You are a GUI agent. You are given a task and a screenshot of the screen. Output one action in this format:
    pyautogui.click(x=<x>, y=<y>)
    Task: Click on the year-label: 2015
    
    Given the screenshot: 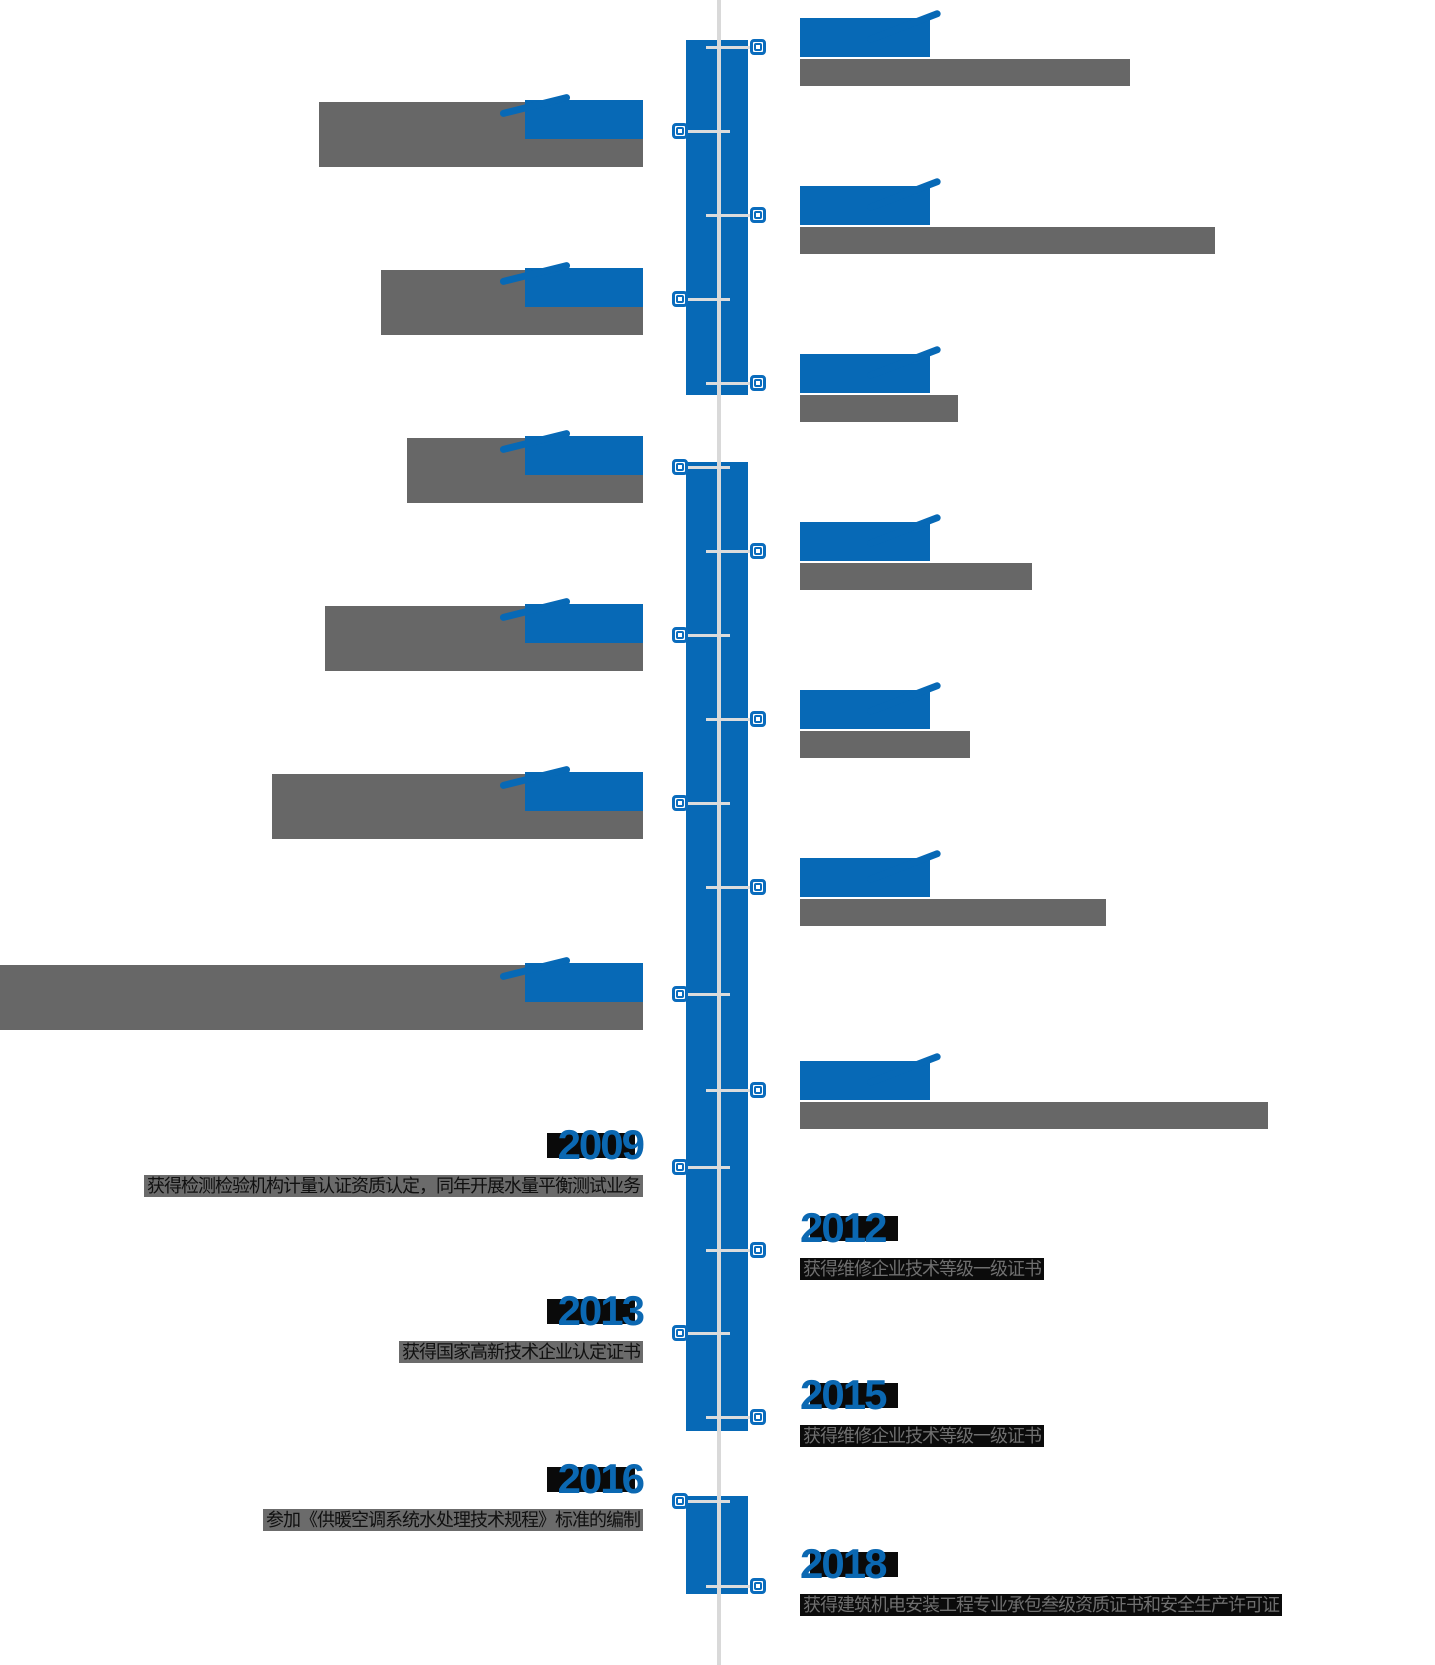 What is the action you would take?
    pyautogui.click(x=843, y=1394)
    